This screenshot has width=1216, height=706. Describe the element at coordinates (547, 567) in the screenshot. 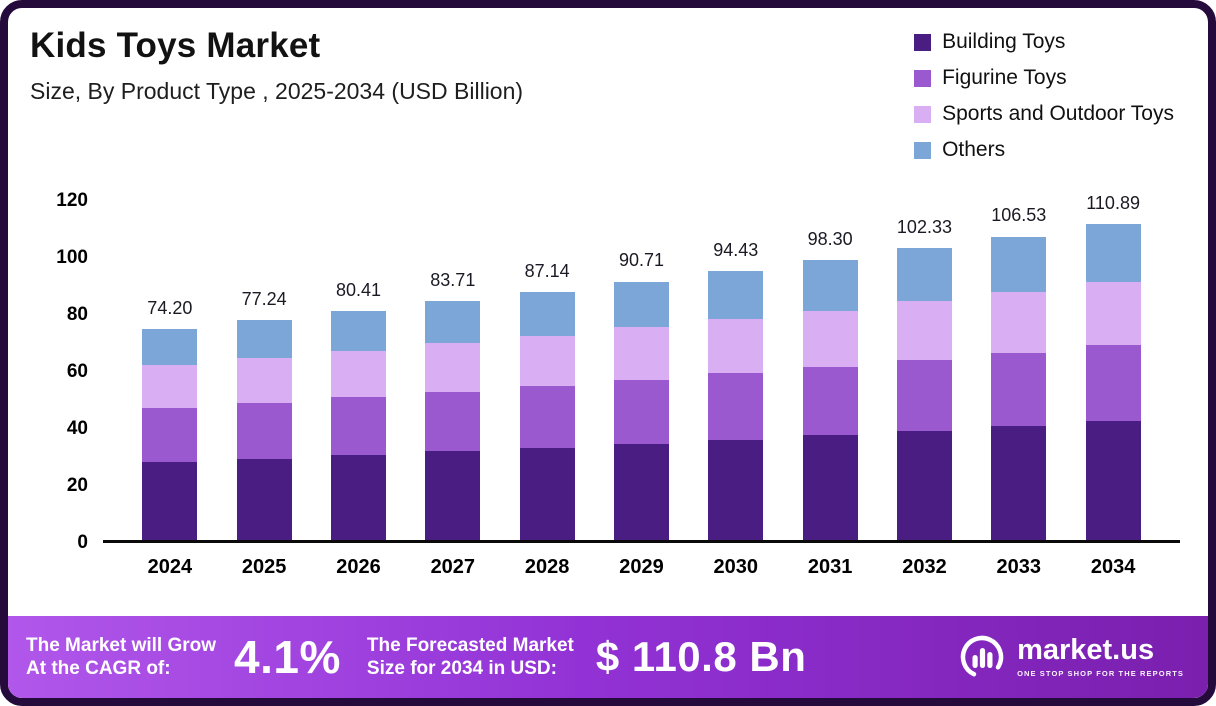

I see `x-axis-tick-label: 2028` at that location.